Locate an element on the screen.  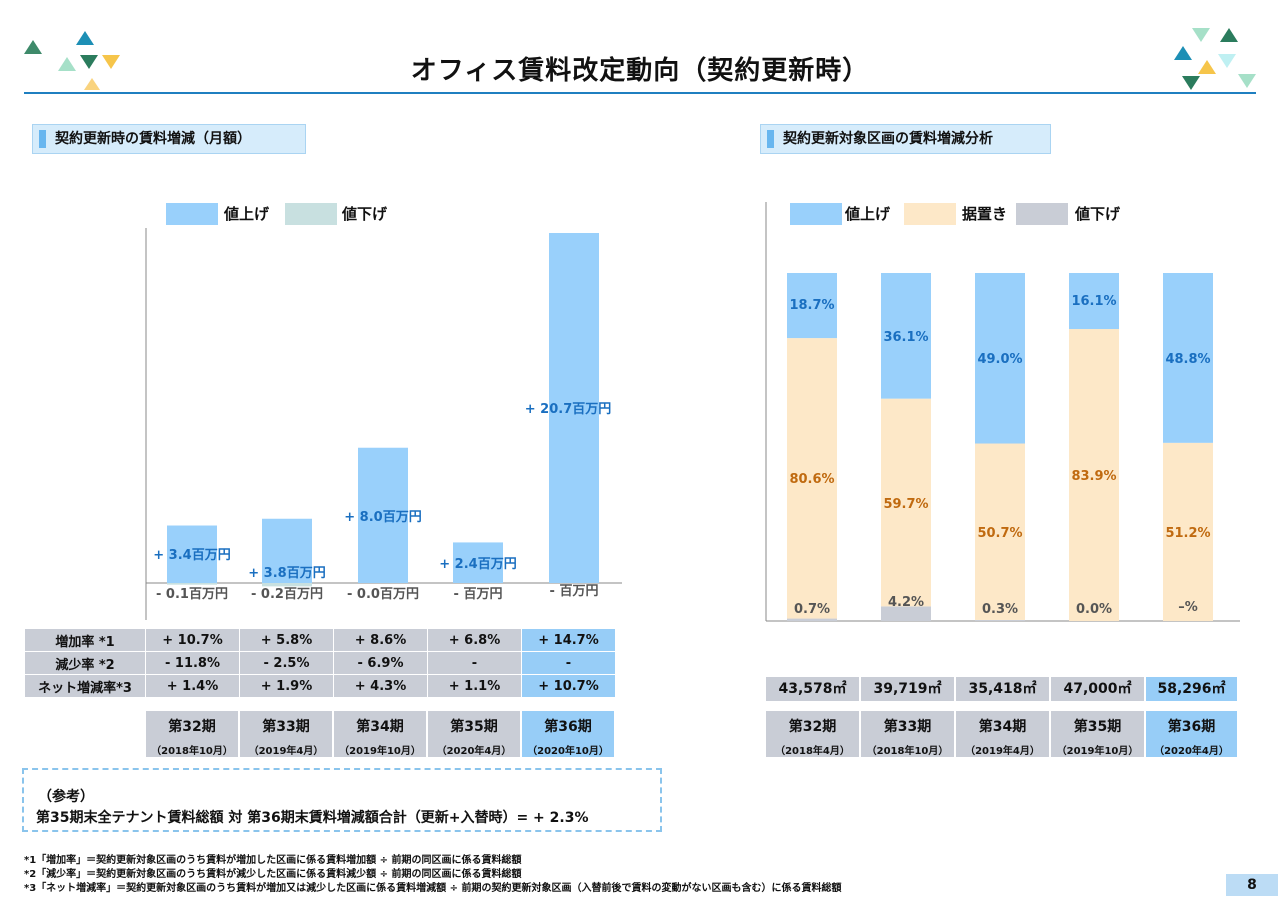
segment-label-lower: –% is located at coordinates (1188, 607).